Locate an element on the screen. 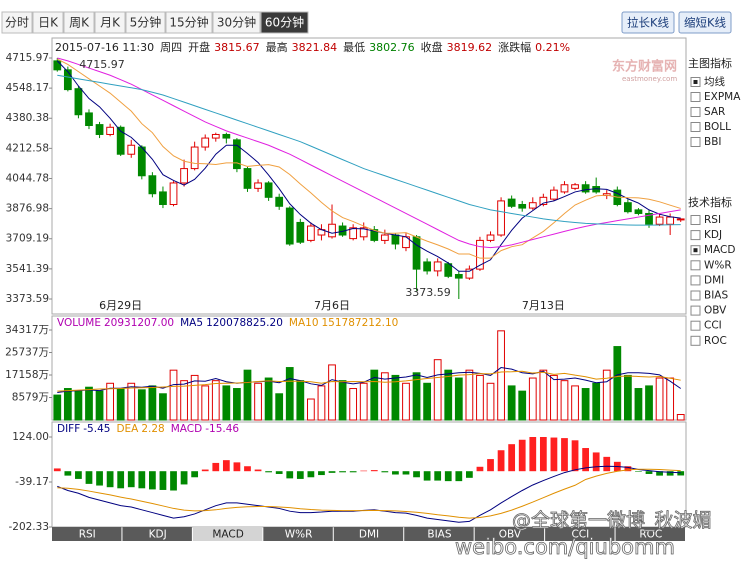 The width and height of the screenshot is (747, 561). indicator-option: W%R is located at coordinates (711, 265).